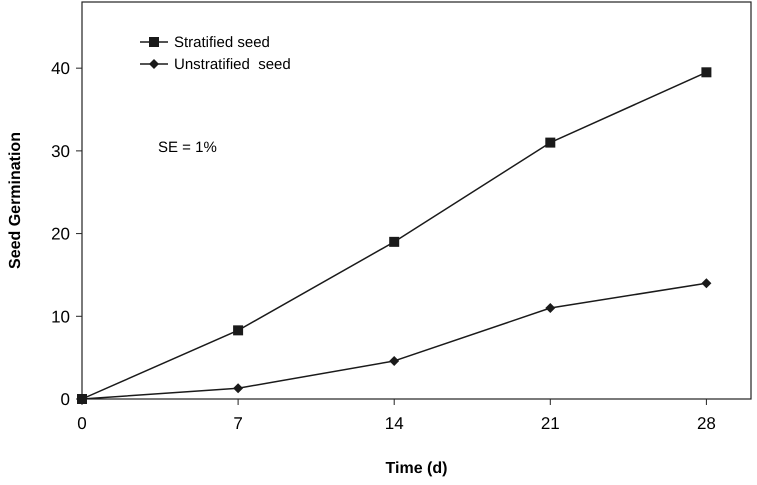  What do you see at coordinates (417, 468) in the screenshot?
I see `x-axis-title: Time (d)` at bounding box center [417, 468].